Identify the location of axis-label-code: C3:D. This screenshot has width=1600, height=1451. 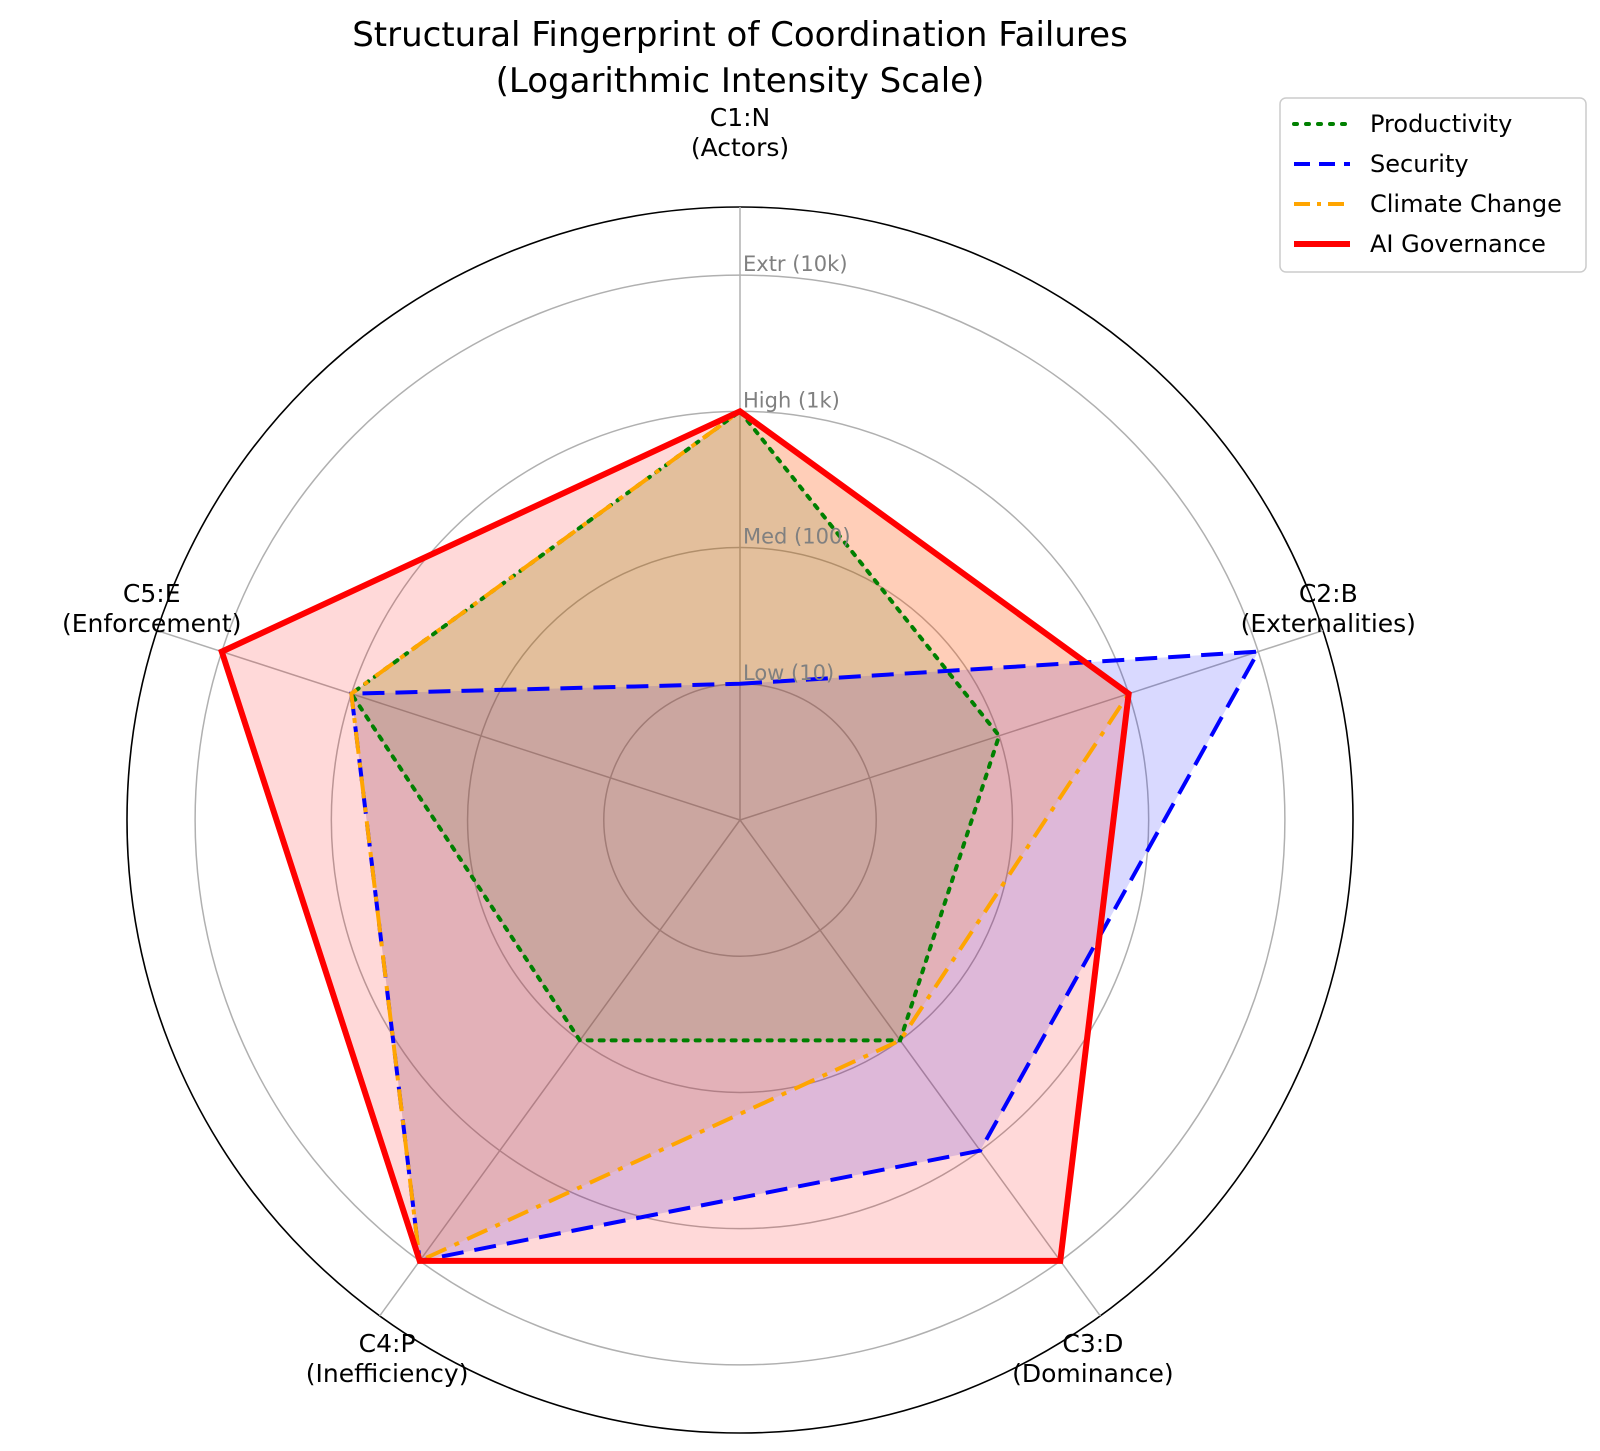
(1092, 1343).